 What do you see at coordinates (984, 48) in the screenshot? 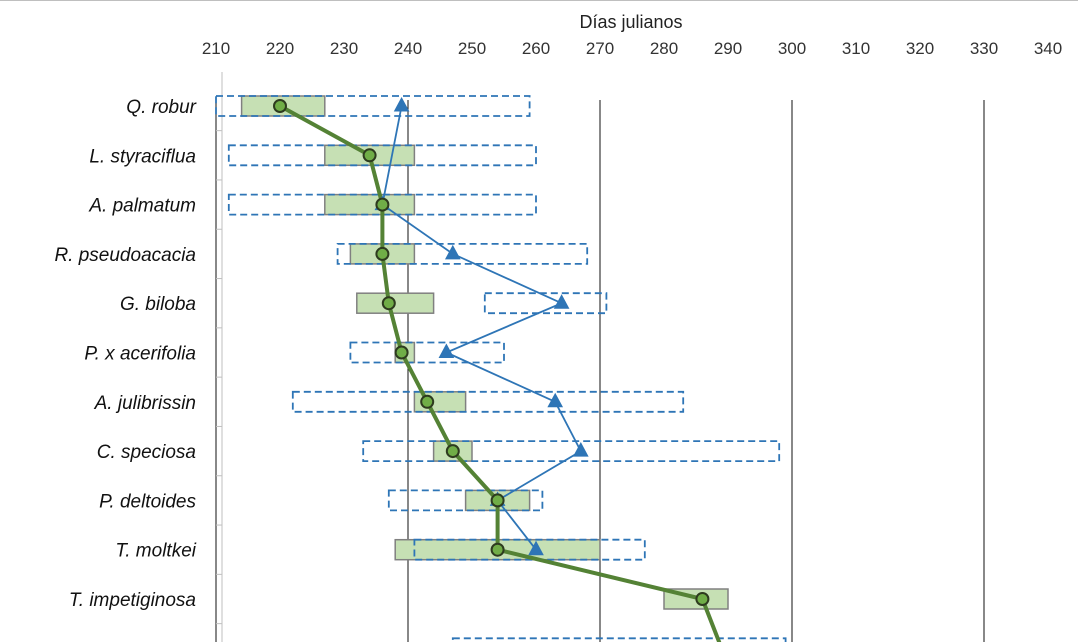
I see `x-tick-label: 330` at bounding box center [984, 48].